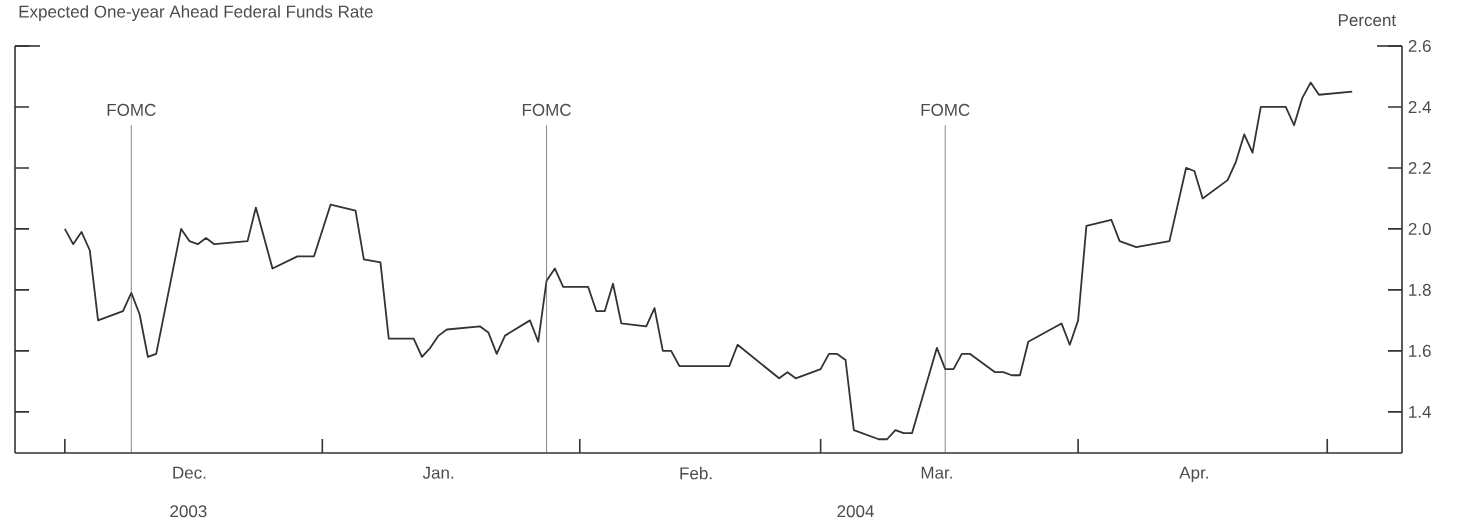  What do you see at coordinates (196, 13) in the screenshot?
I see `chart-title: Expected One-year Ahead Federal Funds Rate` at bounding box center [196, 13].